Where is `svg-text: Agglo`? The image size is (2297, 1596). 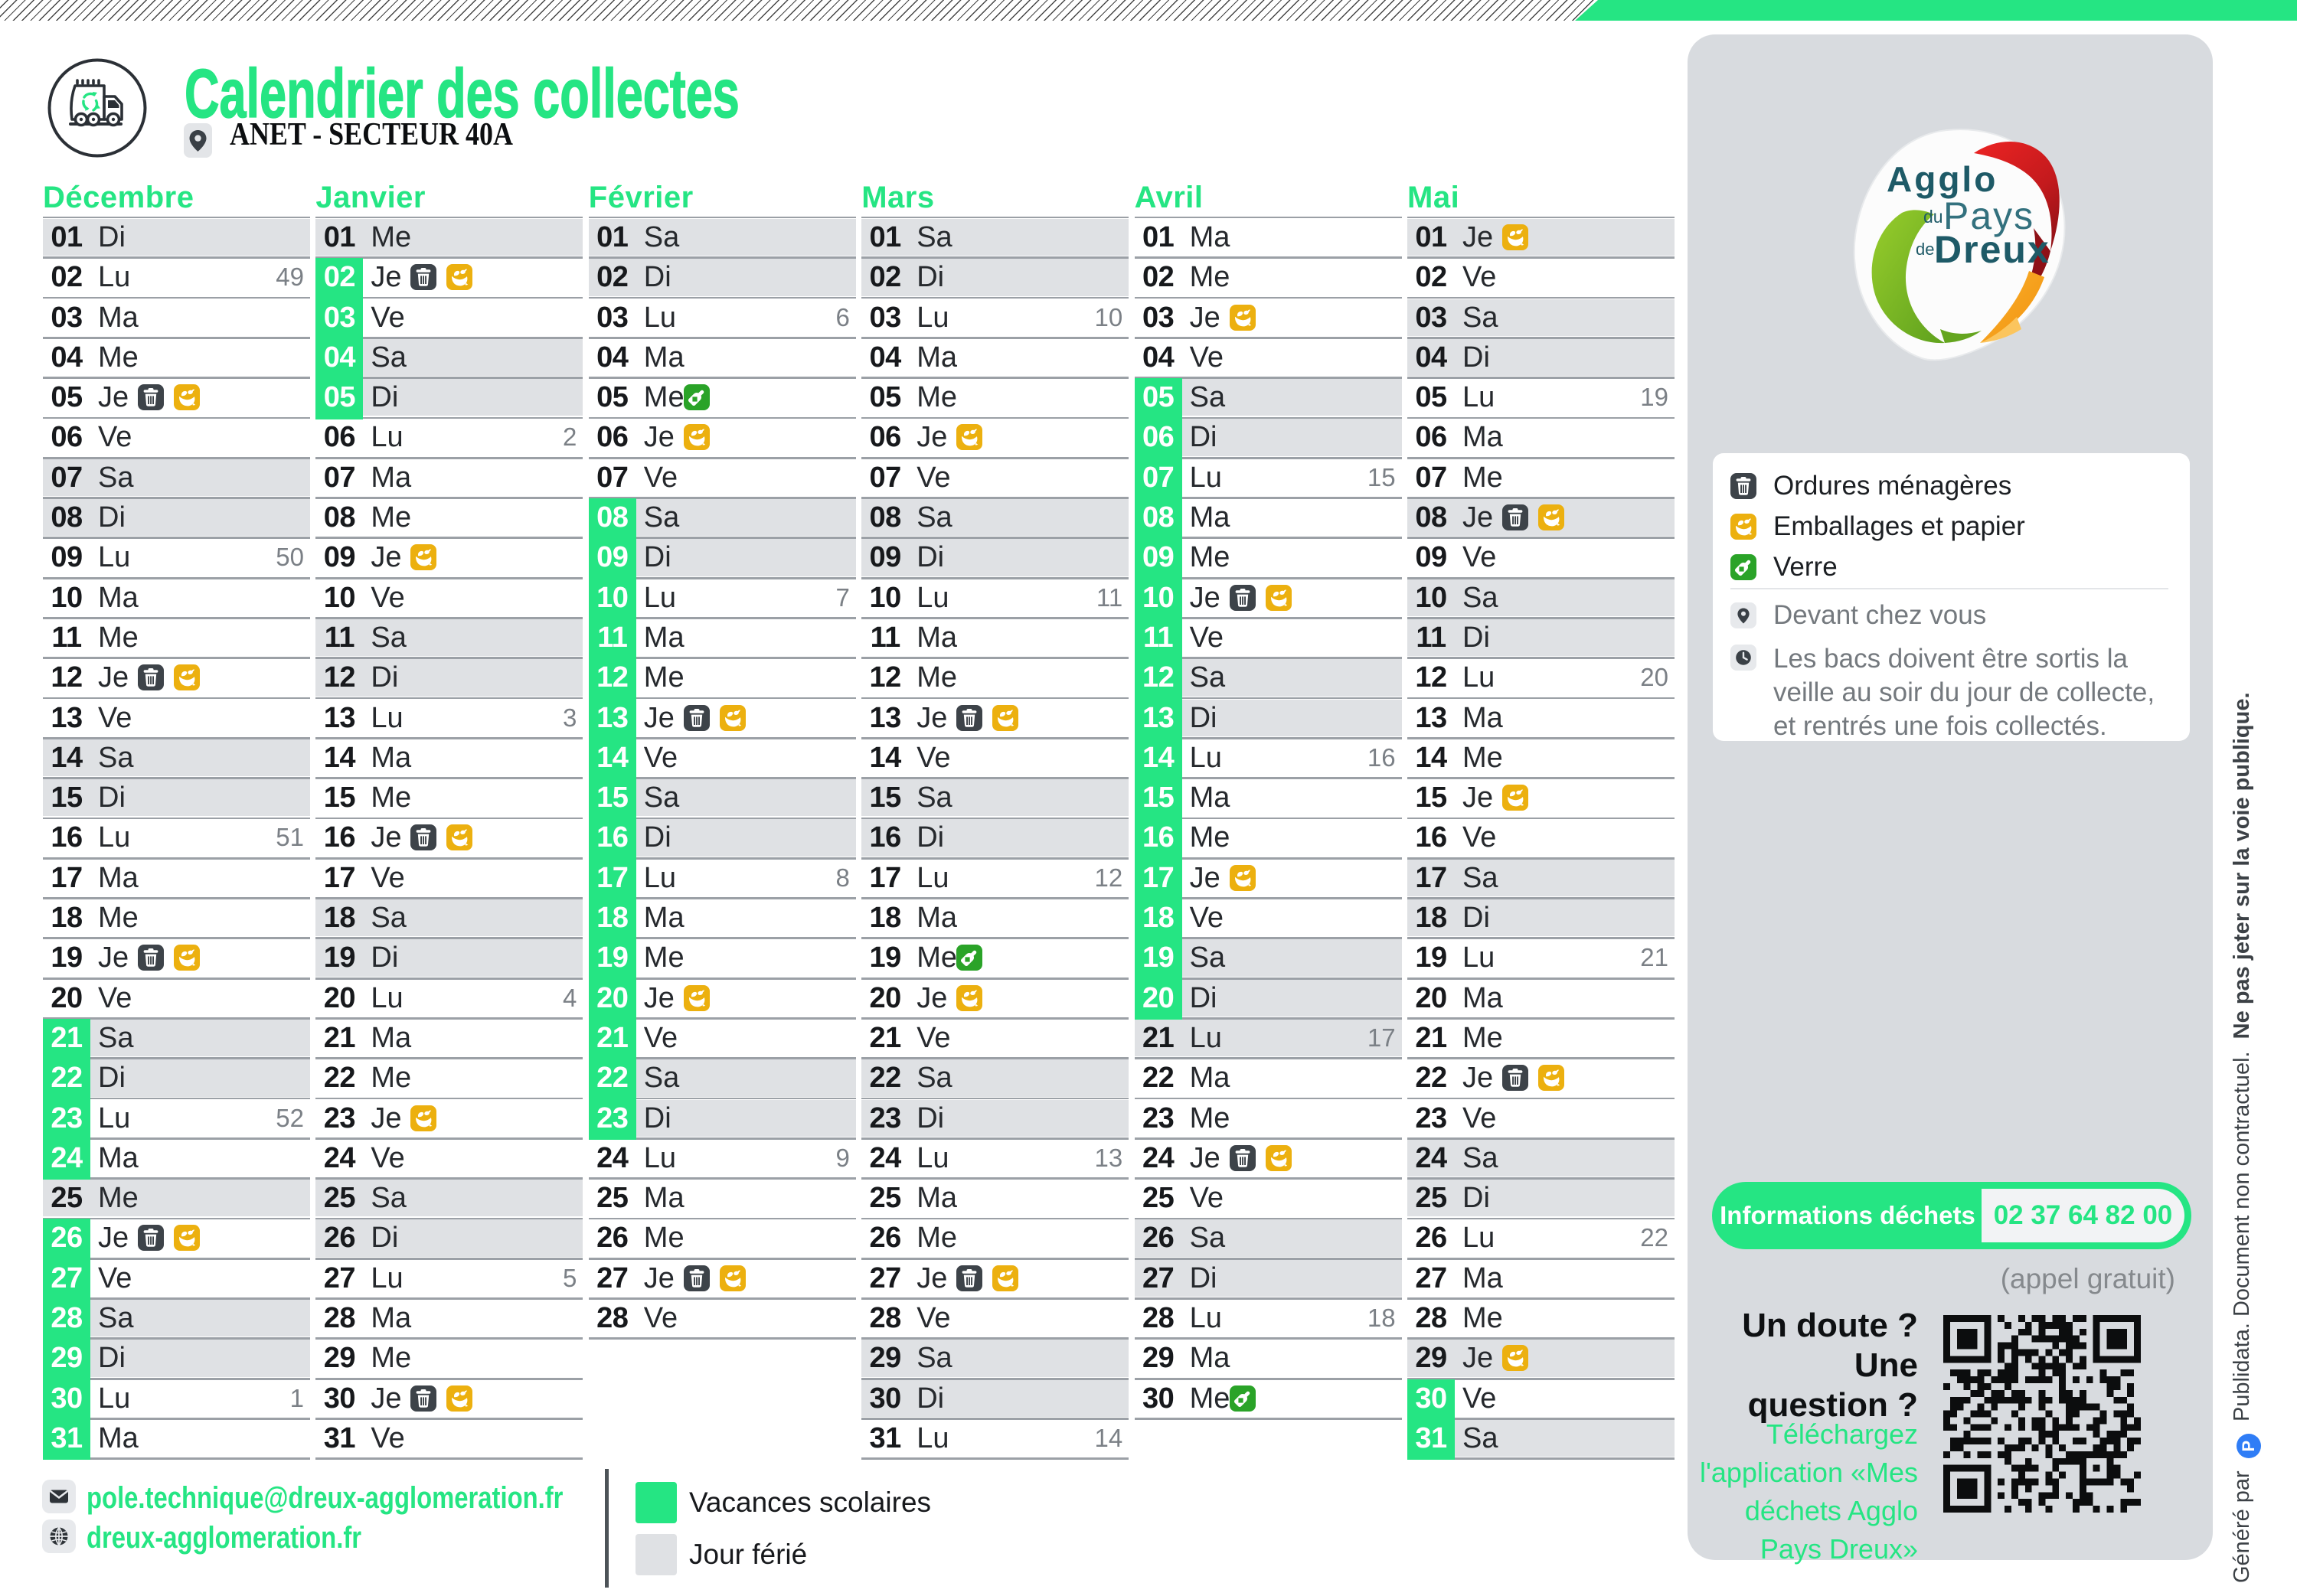 svg-text: Agglo is located at coordinates (1943, 179).